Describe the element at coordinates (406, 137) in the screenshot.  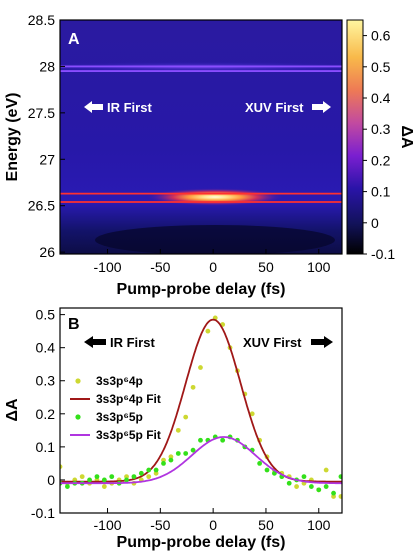
I see `colorbar-label: ΔA` at that location.